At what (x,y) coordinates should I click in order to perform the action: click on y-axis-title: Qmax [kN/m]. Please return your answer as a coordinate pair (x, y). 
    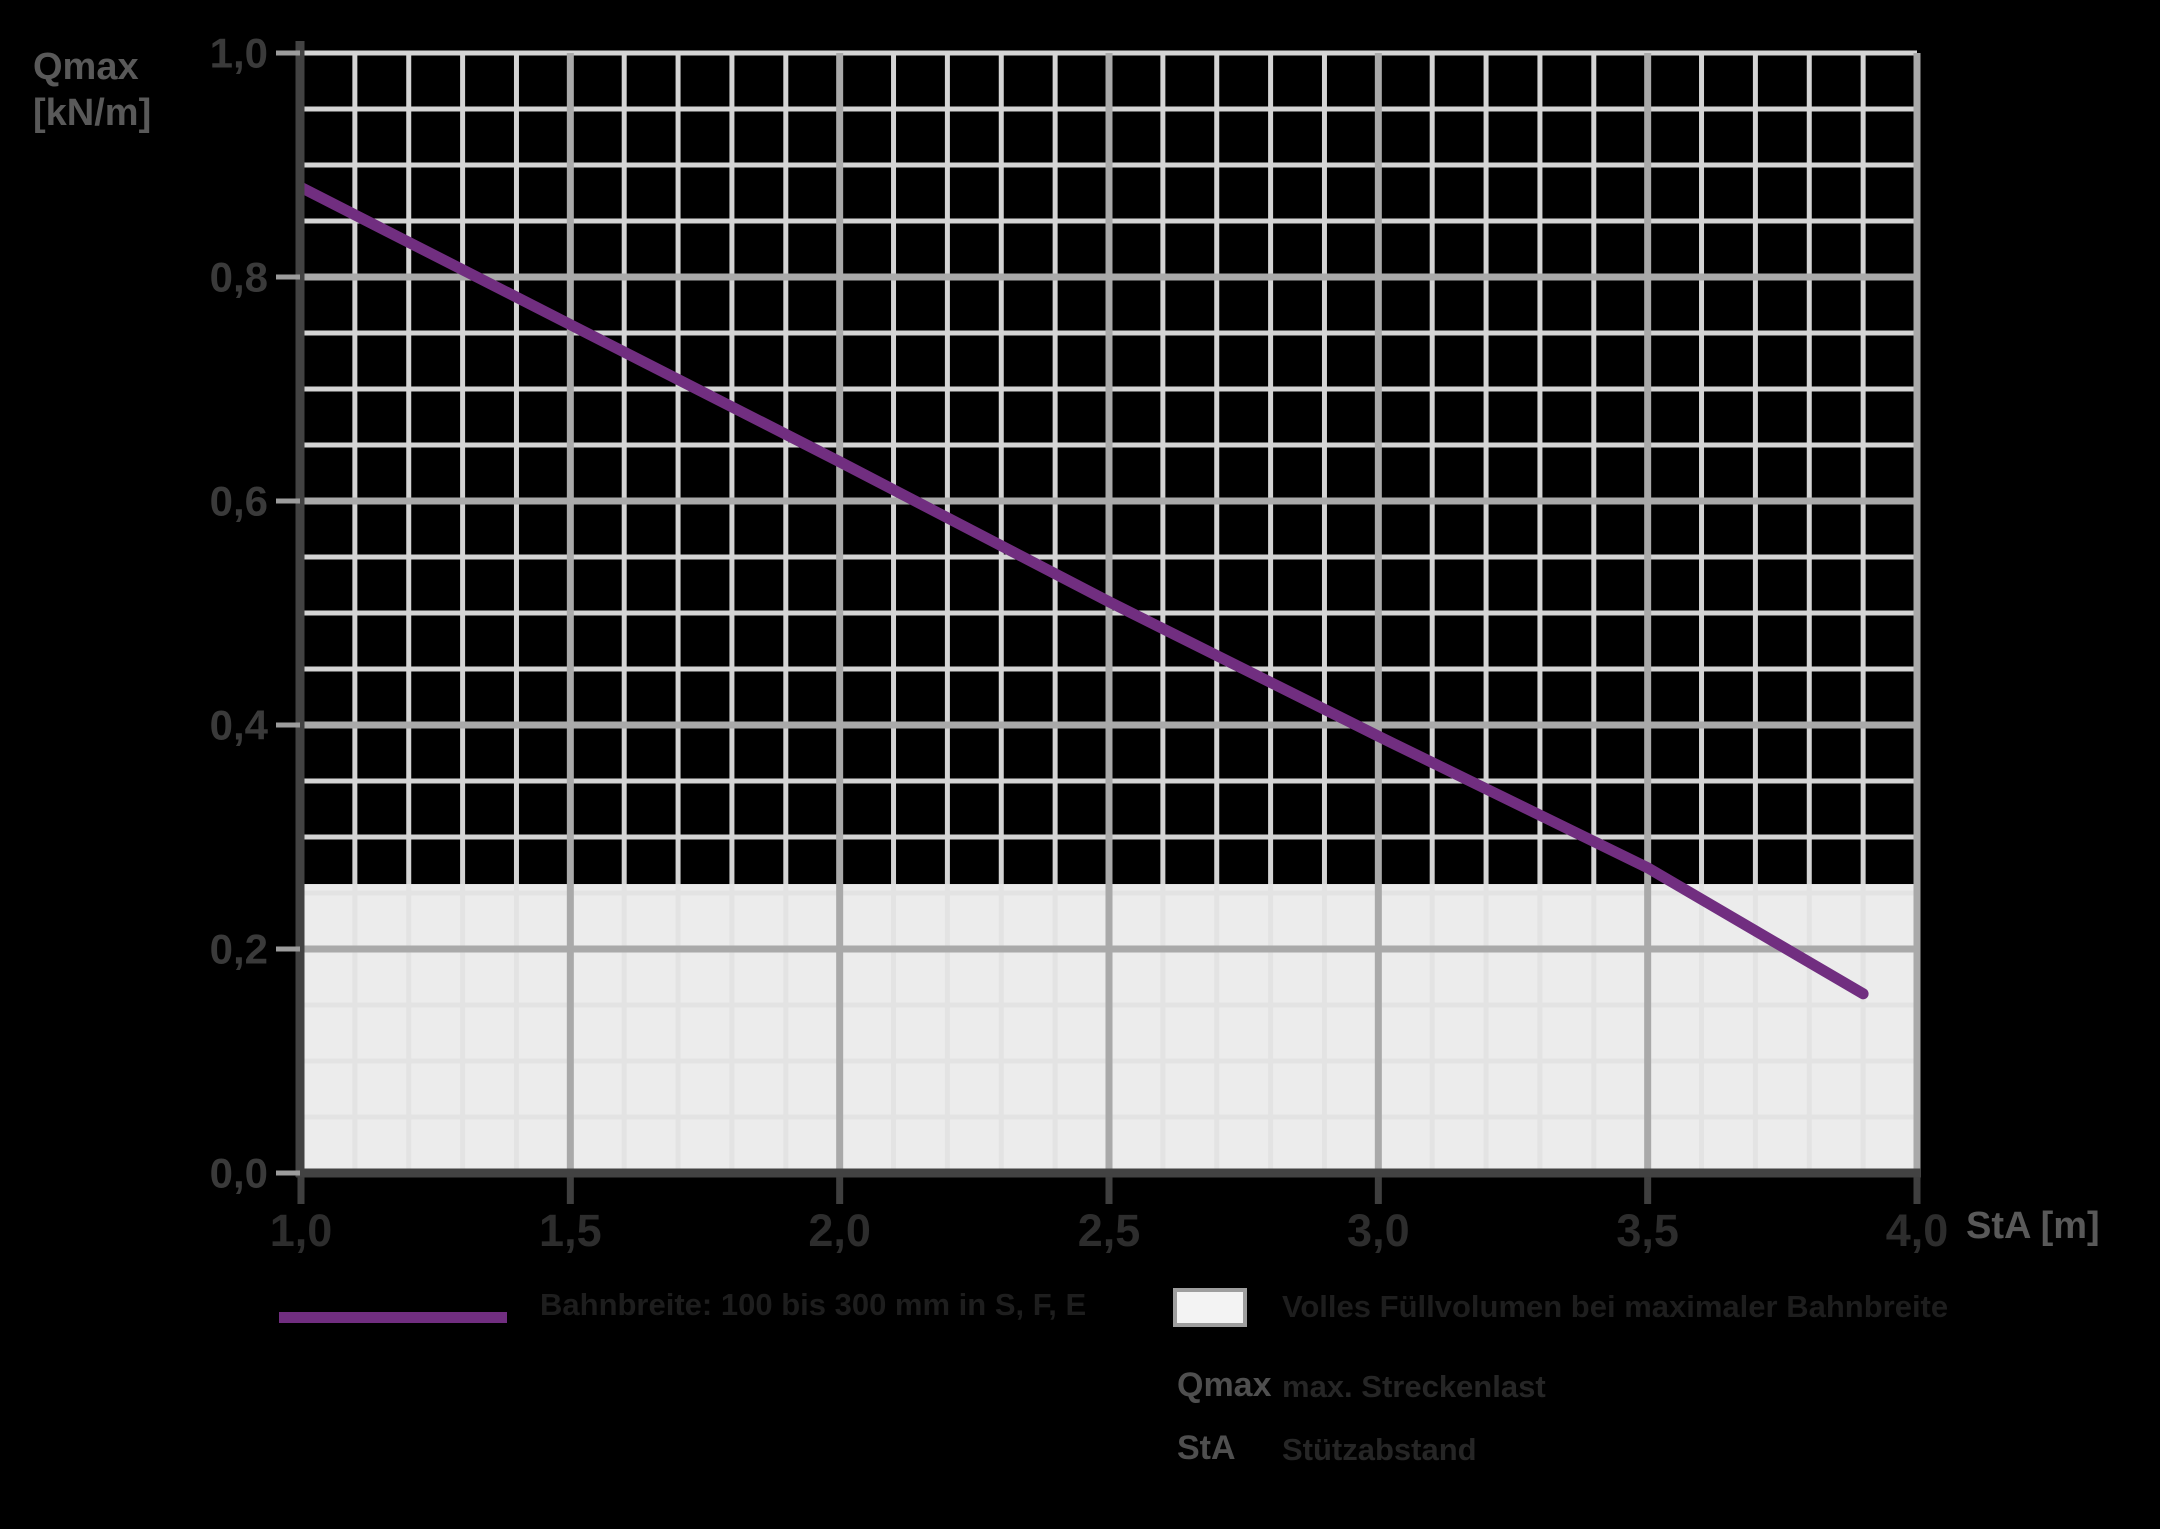
    Looking at the image, I should click on (92, 90).